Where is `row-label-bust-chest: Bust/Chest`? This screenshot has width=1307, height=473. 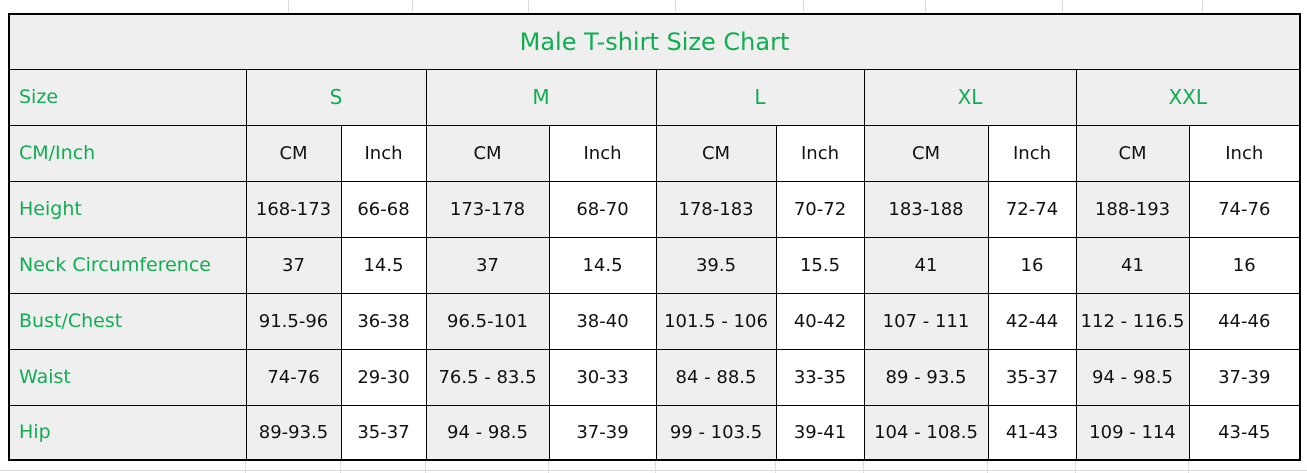
row-label-bust-chest: Bust/Chest is located at coordinates (127, 321).